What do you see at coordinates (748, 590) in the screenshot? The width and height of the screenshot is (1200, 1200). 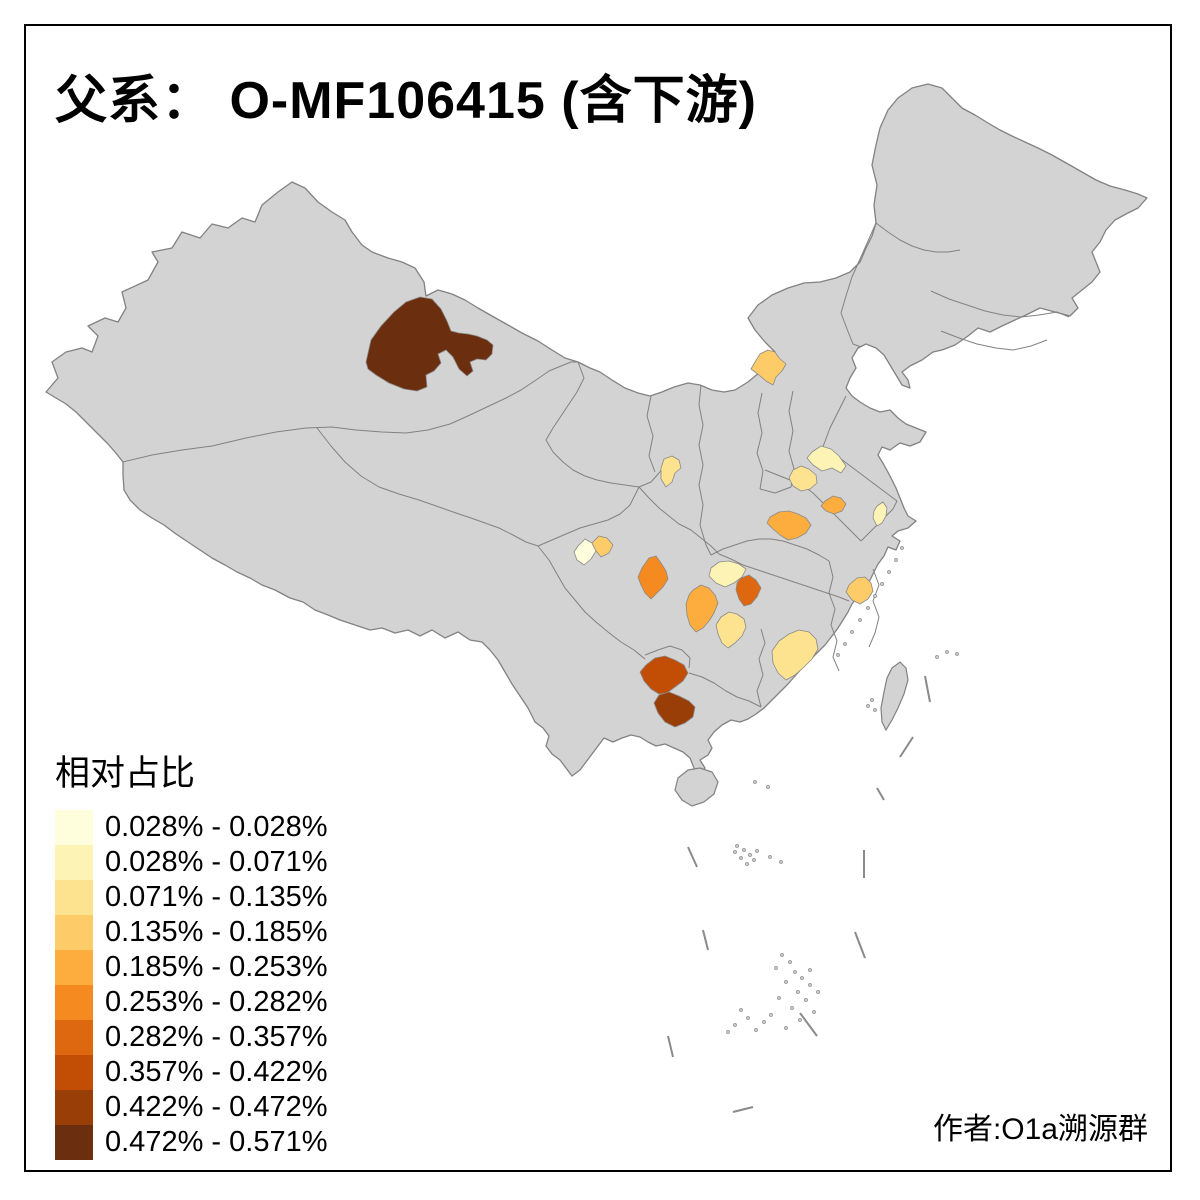 I see `region-hunan-west` at bounding box center [748, 590].